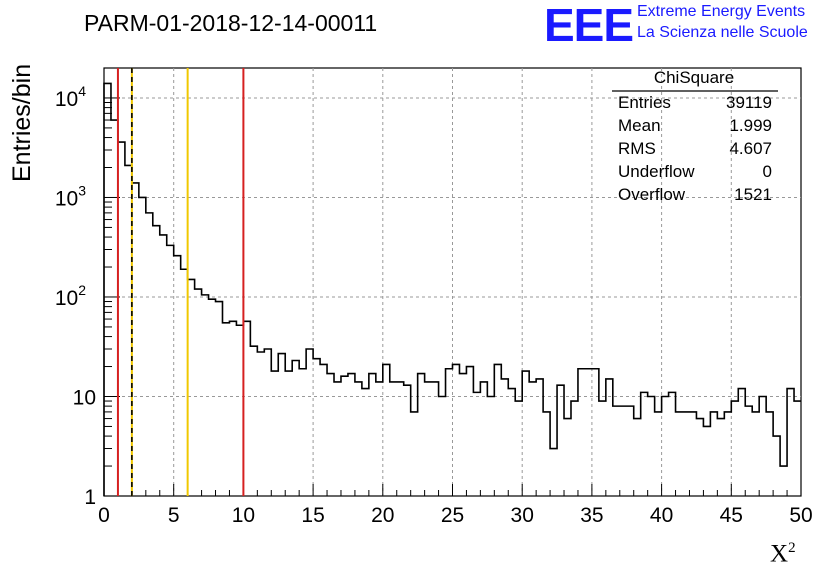 The image size is (836, 572). What do you see at coordinates (652, 194) in the screenshot?
I see `stats-key: Overflow` at bounding box center [652, 194].